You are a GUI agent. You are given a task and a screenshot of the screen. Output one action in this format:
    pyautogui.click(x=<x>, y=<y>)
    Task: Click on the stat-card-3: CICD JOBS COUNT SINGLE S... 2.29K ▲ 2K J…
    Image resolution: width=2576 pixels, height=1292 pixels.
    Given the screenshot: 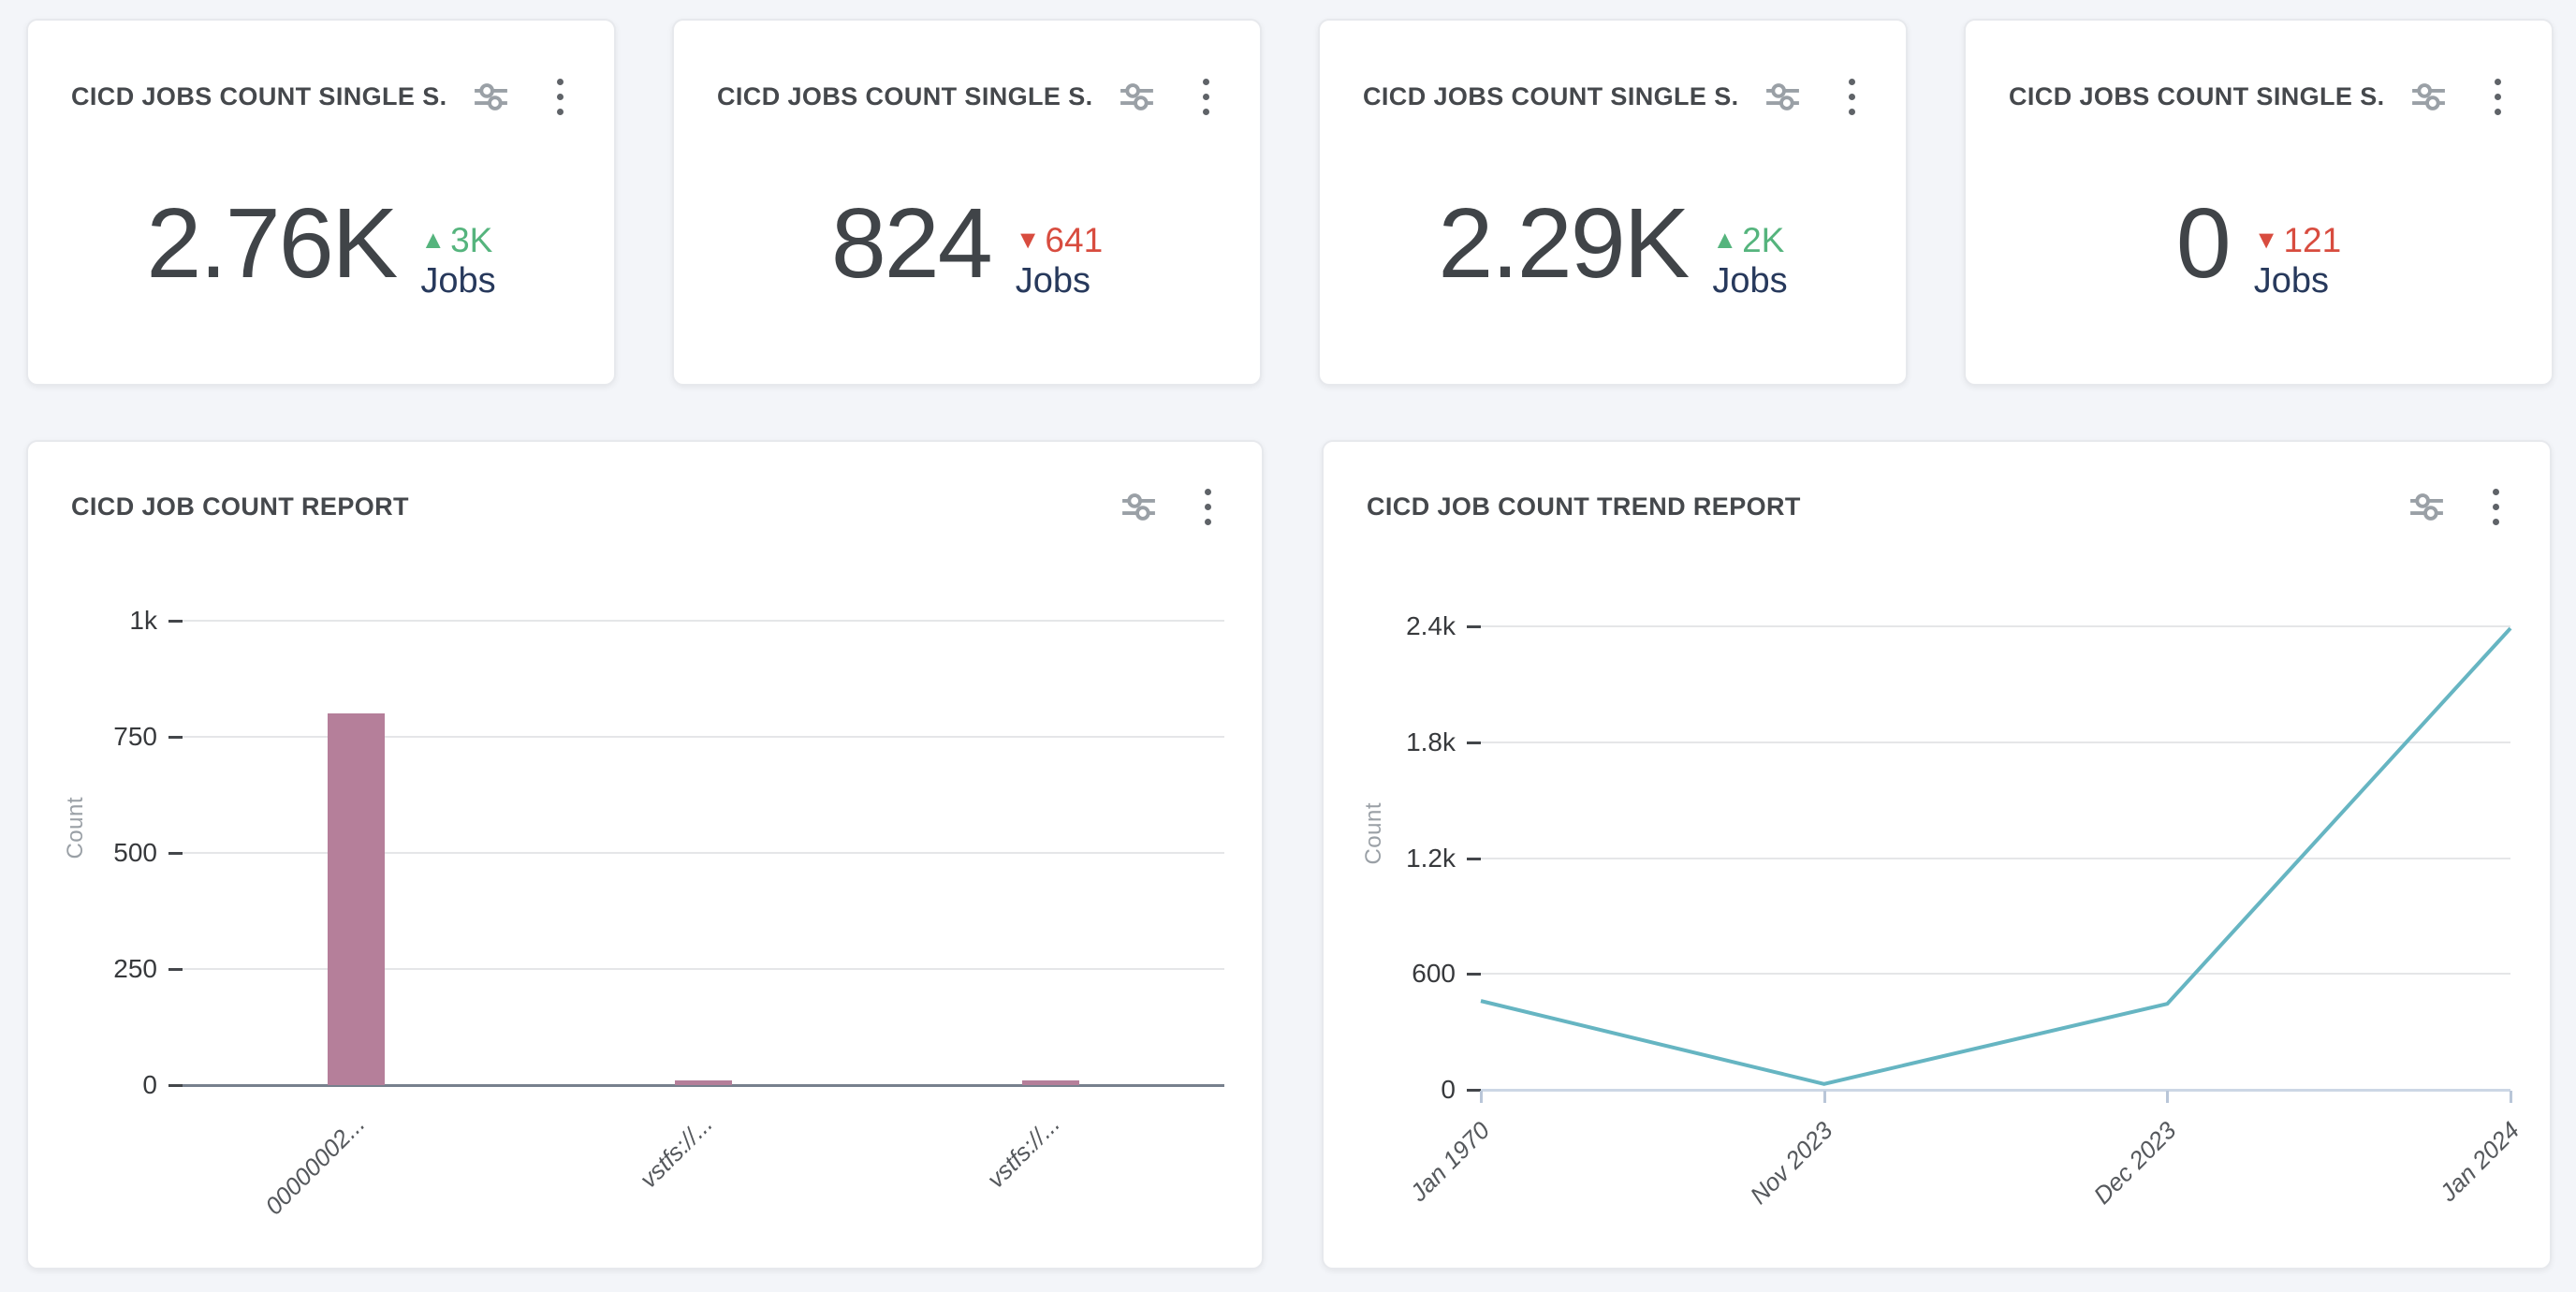 What is the action you would take?
    pyautogui.click(x=1613, y=202)
    